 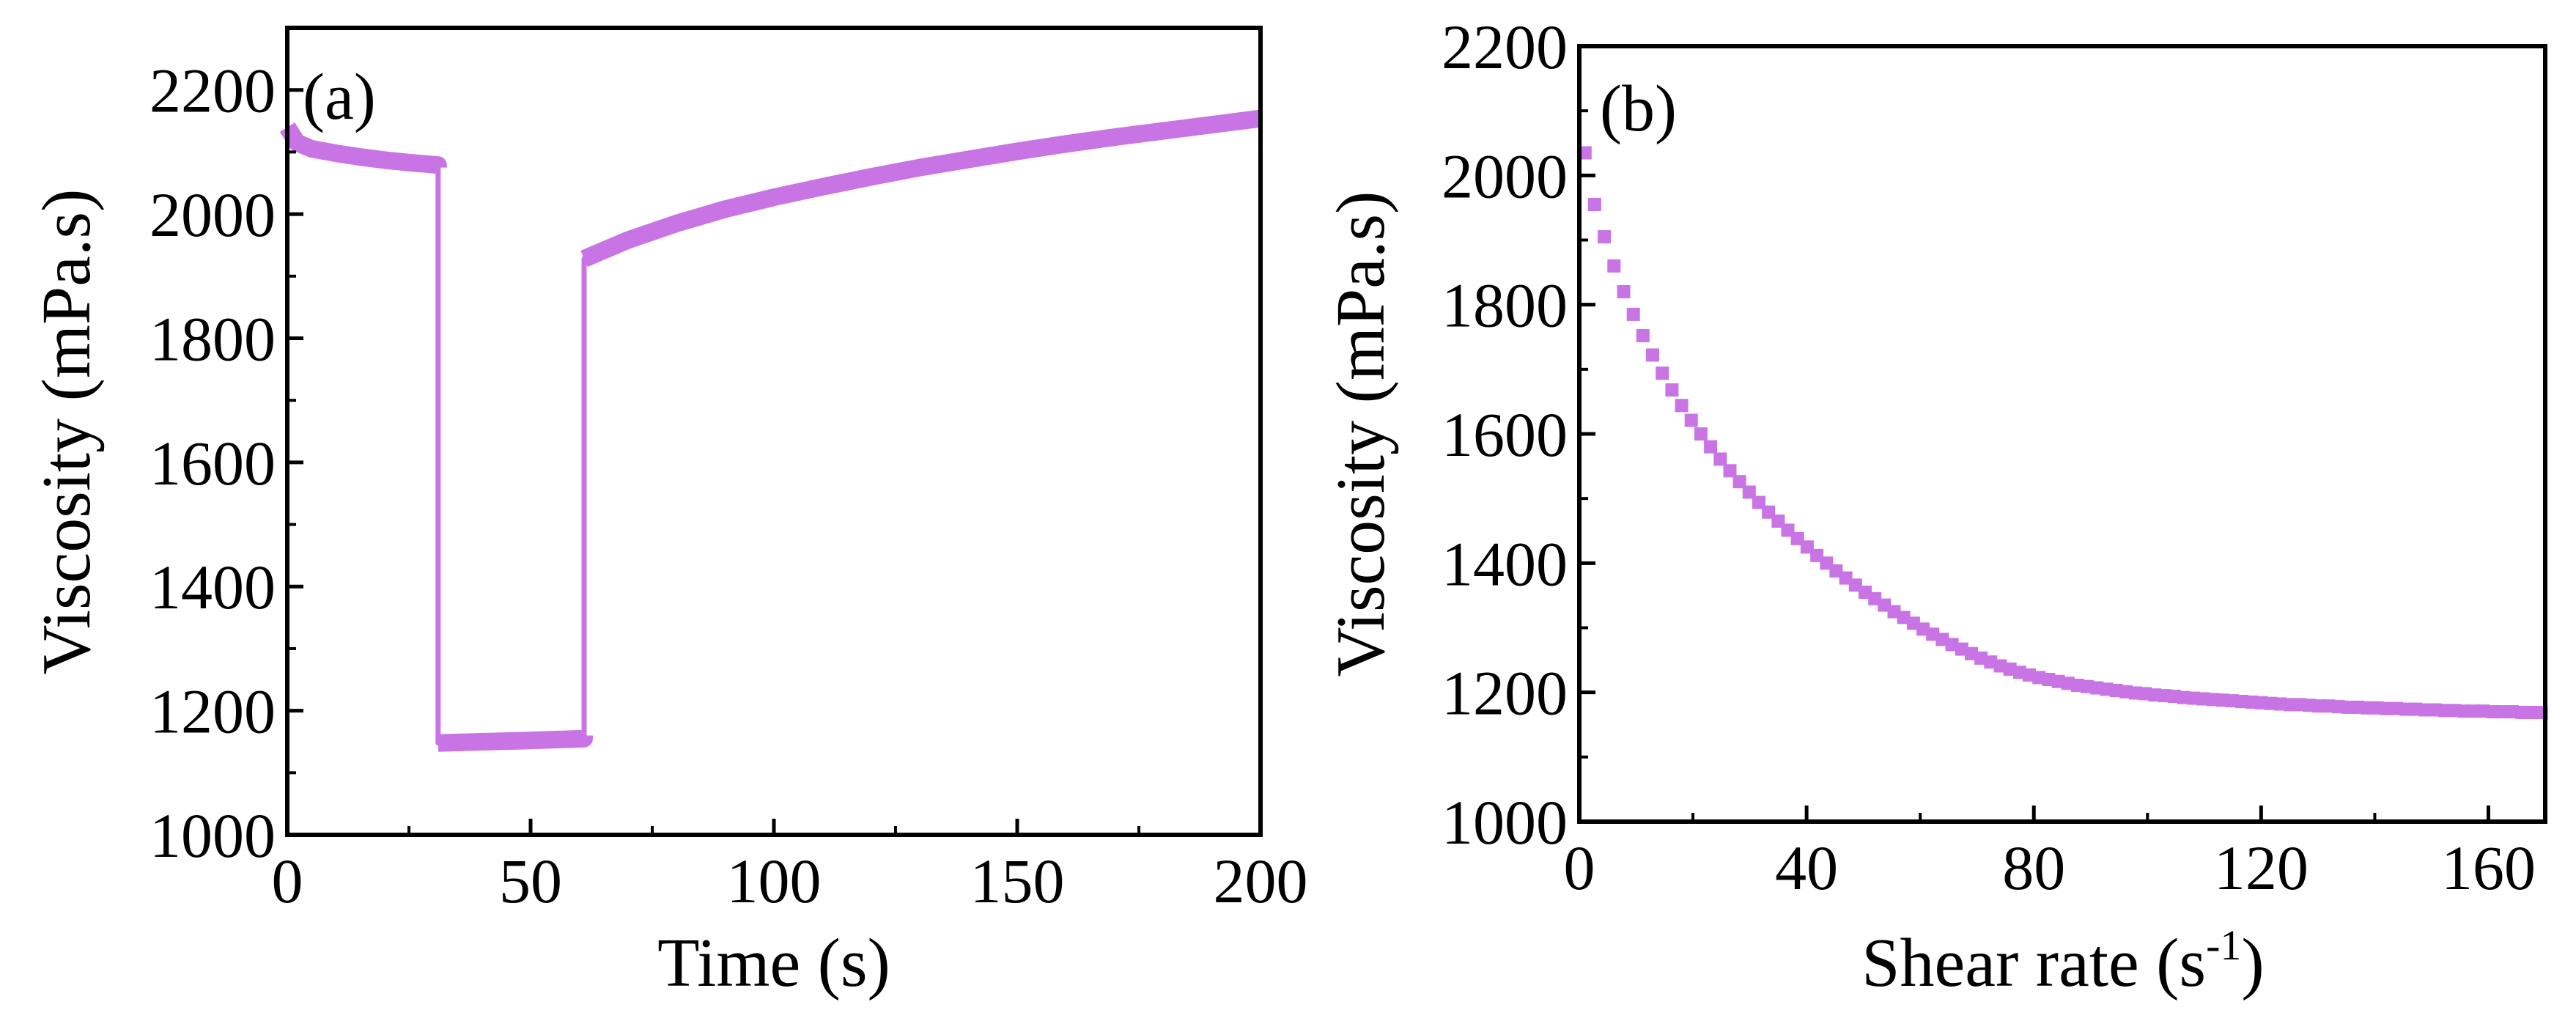 What do you see at coordinates (1505, 563) in the screenshot?
I see `panel-b-y-tick-label: 1400` at bounding box center [1505, 563].